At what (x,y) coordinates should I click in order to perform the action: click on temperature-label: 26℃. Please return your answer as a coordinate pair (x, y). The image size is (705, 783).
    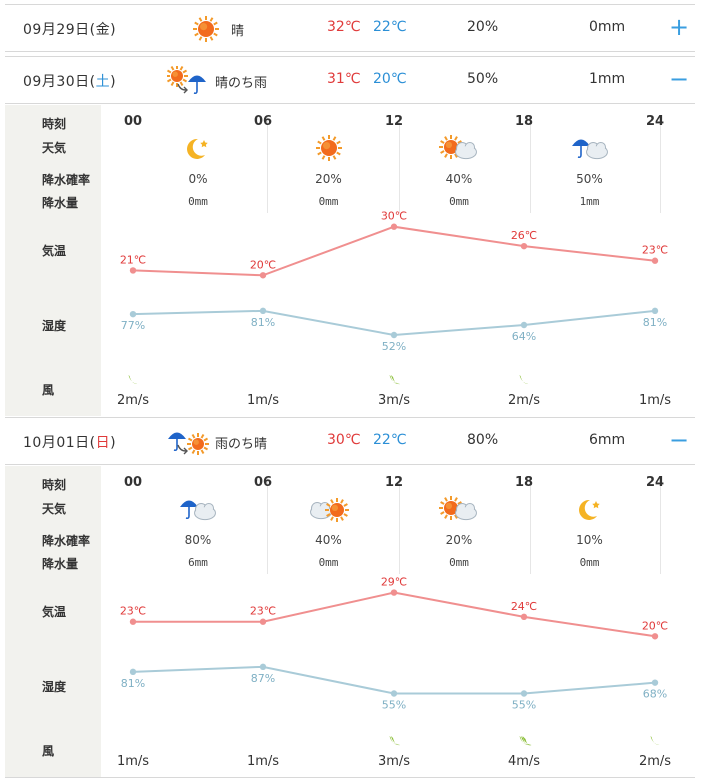
    Looking at the image, I should click on (524, 235).